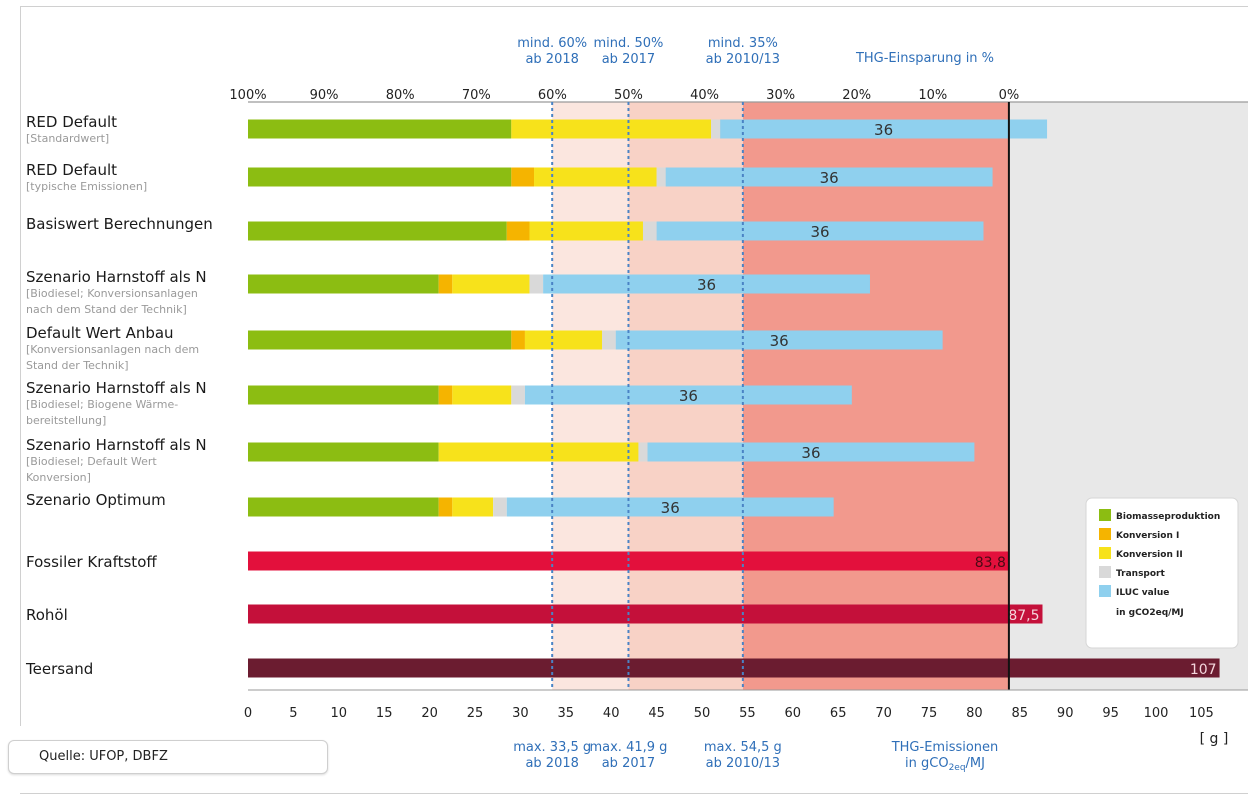 The image size is (1248, 794). What do you see at coordinates (656, 713) in the screenshot?
I see `x-tick-label: 45` at bounding box center [656, 713].